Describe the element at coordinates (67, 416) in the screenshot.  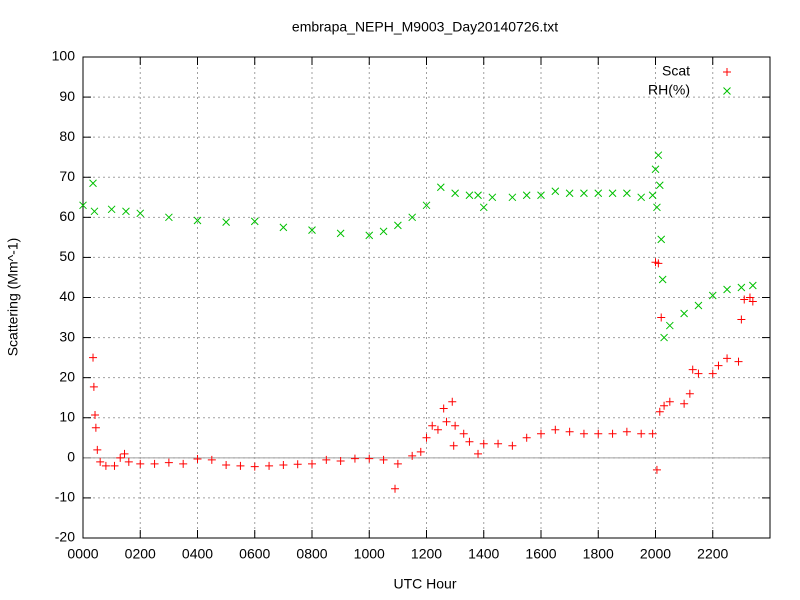
I see `y-tick-label: 10` at that location.